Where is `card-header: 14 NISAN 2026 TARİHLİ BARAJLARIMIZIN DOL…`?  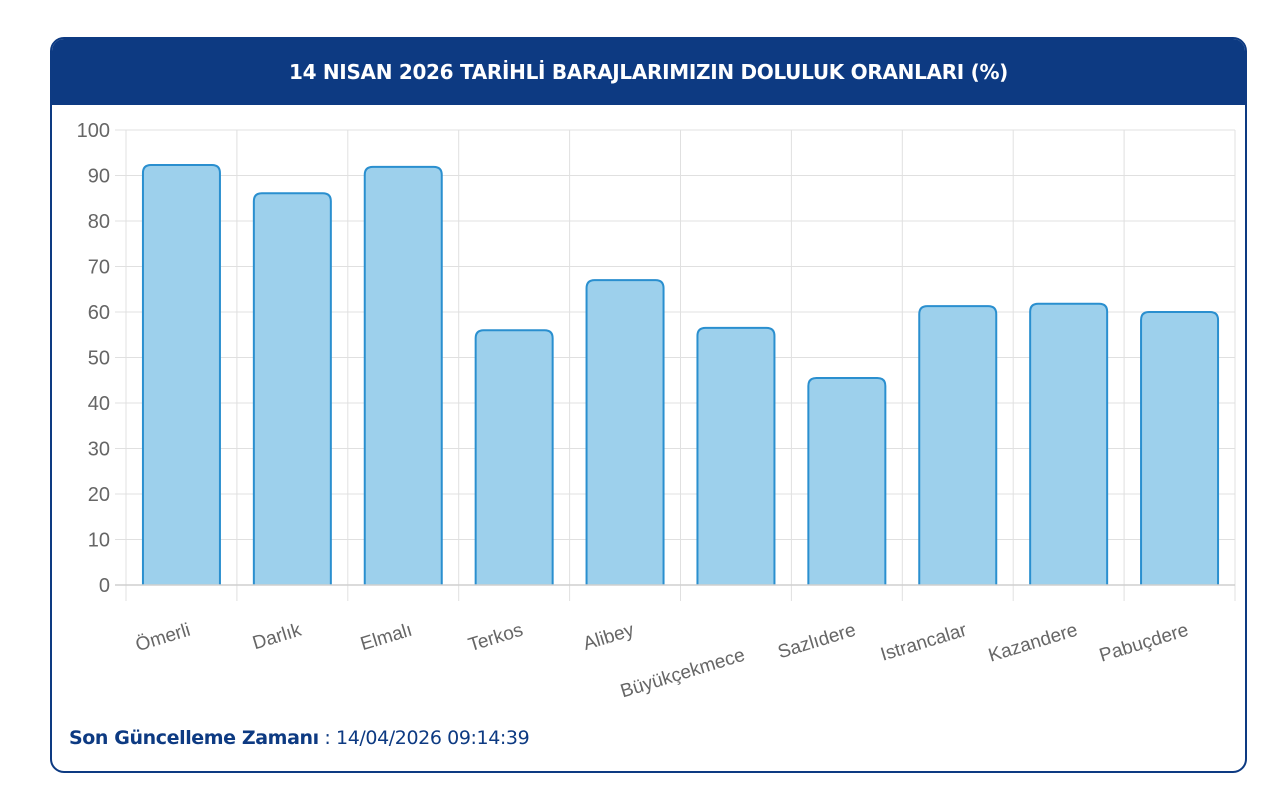
card-header: 14 NISAN 2026 TARİHLİ BARAJLARIMIZIN DOL… is located at coordinates (648, 72).